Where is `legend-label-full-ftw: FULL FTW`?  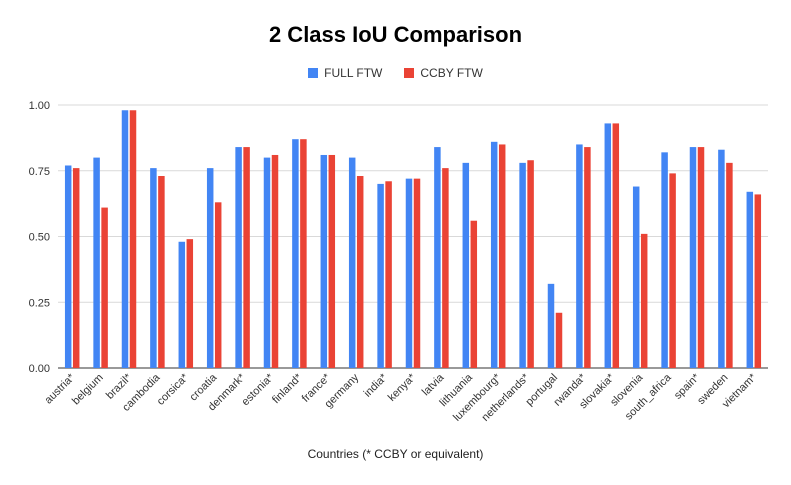 legend-label-full-ftw: FULL FTW is located at coordinates (353, 73).